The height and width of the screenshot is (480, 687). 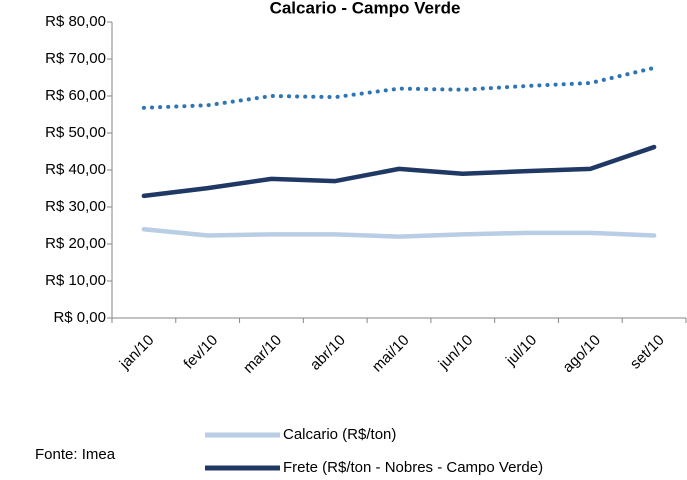 What do you see at coordinates (262, 354) in the screenshot?
I see `x-tick-label: mar/10` at bounding box center [262, 354].